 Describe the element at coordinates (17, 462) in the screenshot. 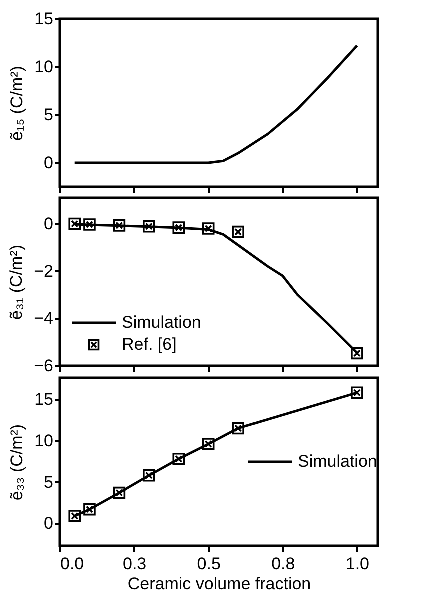

I see `y-axis-title: ẽ₃₃ (C/m²)` at that location.